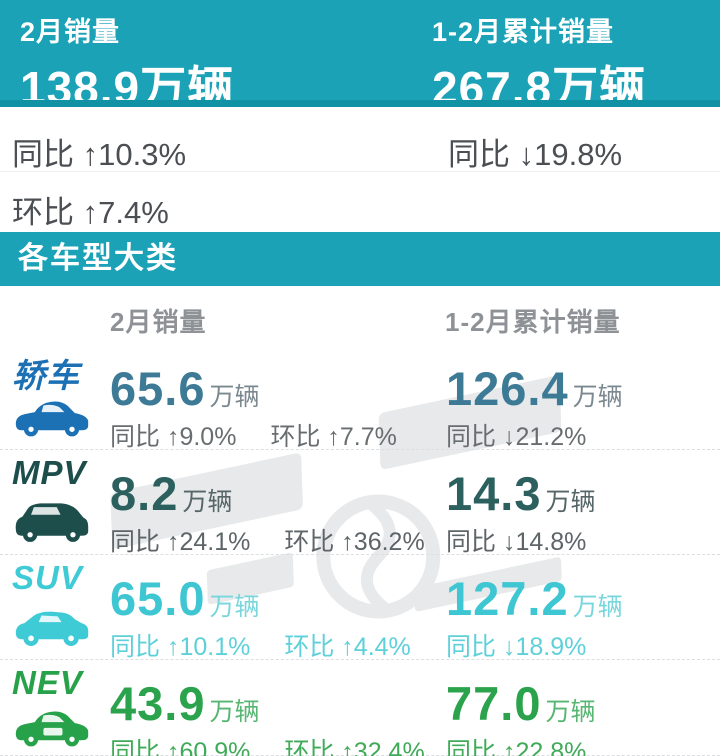 The height and width of the screenshot is (756, 720). I want to click on mom-stat: 环比 ↑36.2%, so click(354, 542).